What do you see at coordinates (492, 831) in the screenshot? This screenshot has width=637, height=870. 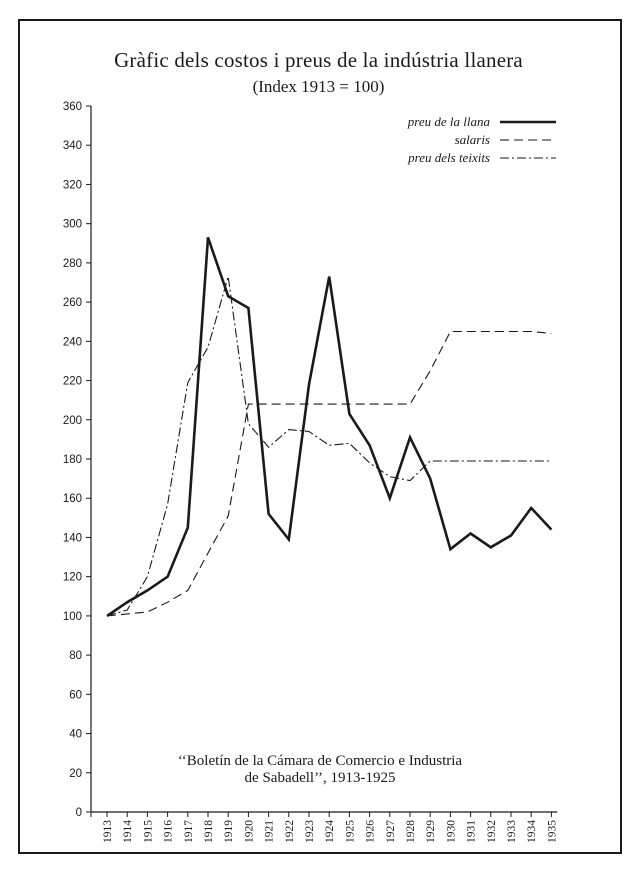 I see `x-tick-label: 1932` at bounding box center [492, 831].